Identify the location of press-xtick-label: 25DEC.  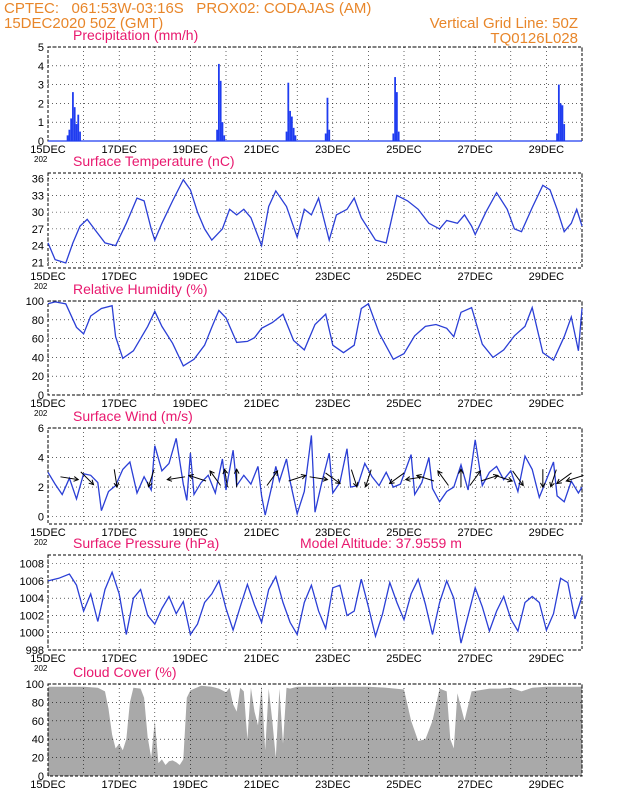
(404, 659).